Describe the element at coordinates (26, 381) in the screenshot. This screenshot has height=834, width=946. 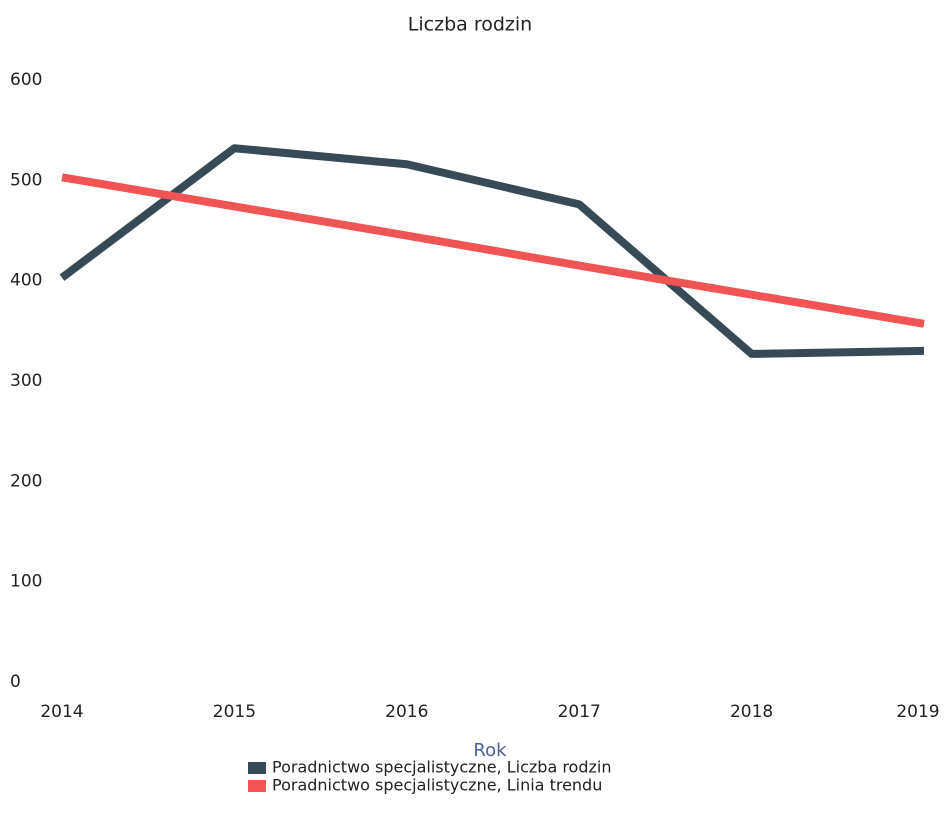
I see `y-tick-label: 300` at that location.